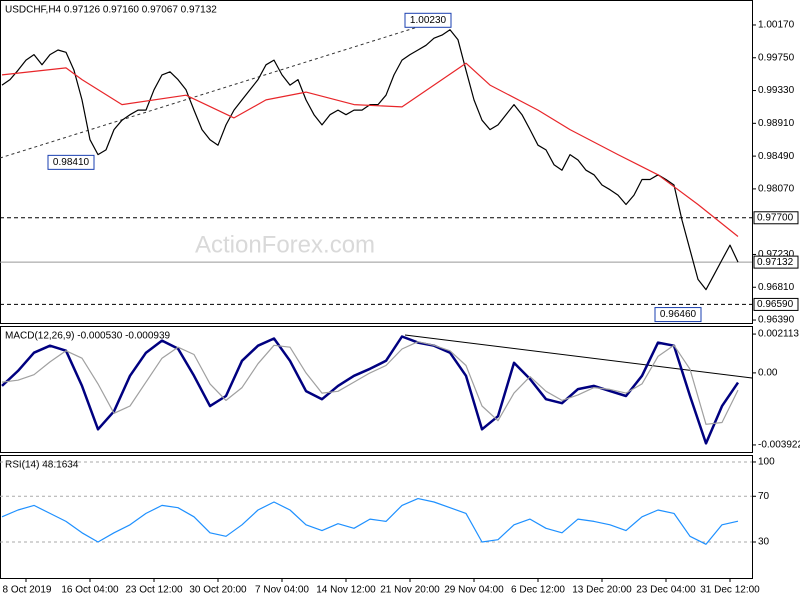  I want to click on annotation-label: 0.96460, so click(678, 314).